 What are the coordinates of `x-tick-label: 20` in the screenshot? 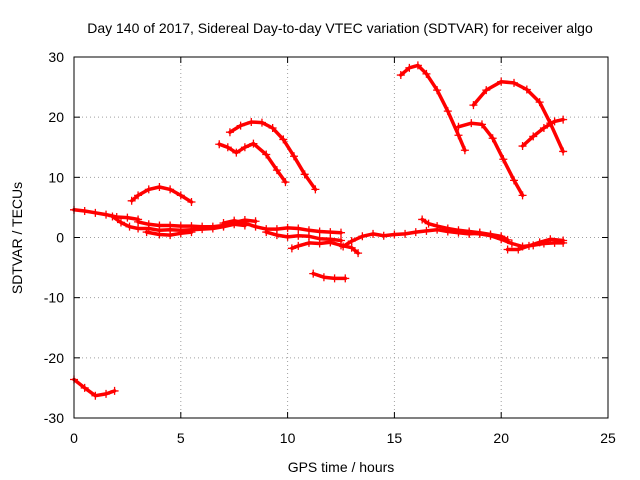 It's located at (501, 438).